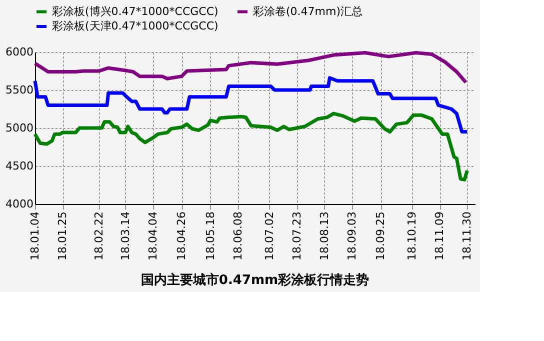 Image resolution: width=544 pixels, height=341 pixels. Describe the element at coordinates (297, 236) in the screenshot. I see `x-tick-label: 18.07.23` at that location.